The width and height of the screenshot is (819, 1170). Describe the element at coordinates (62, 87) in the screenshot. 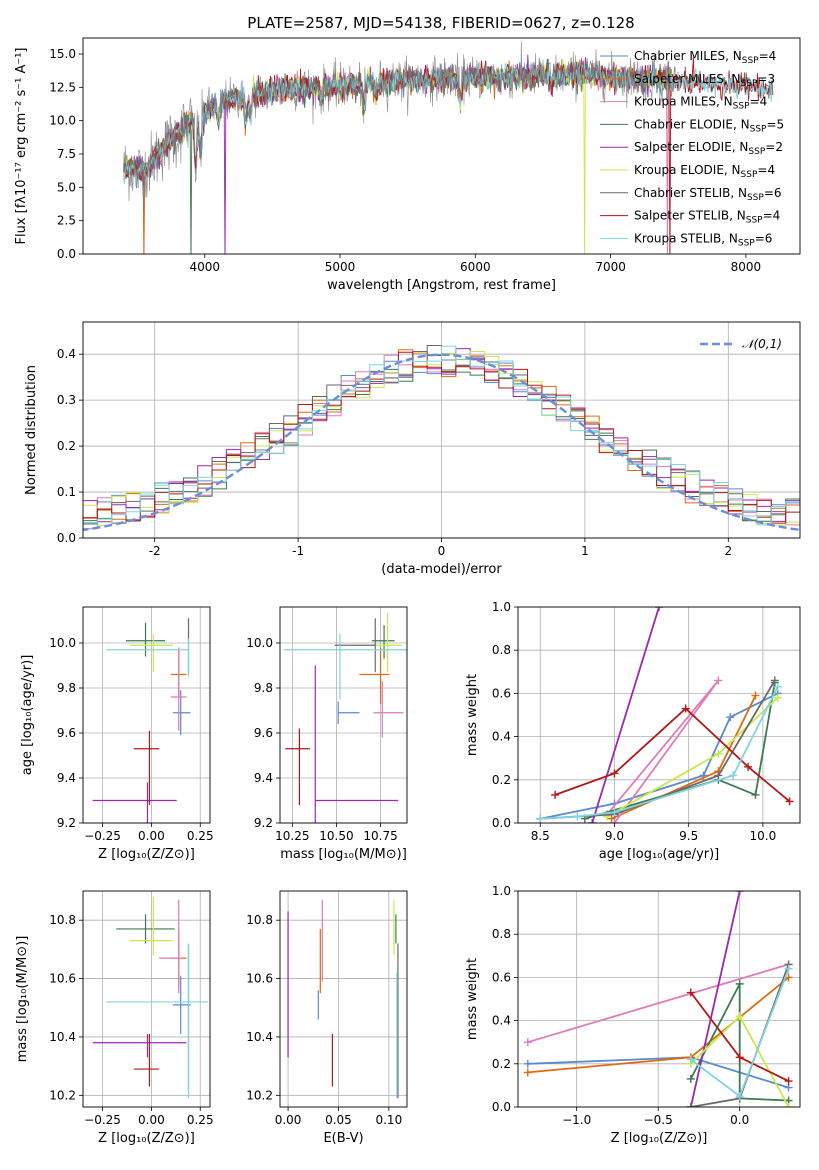

I see `y-tick-label: 12.5` at that location.